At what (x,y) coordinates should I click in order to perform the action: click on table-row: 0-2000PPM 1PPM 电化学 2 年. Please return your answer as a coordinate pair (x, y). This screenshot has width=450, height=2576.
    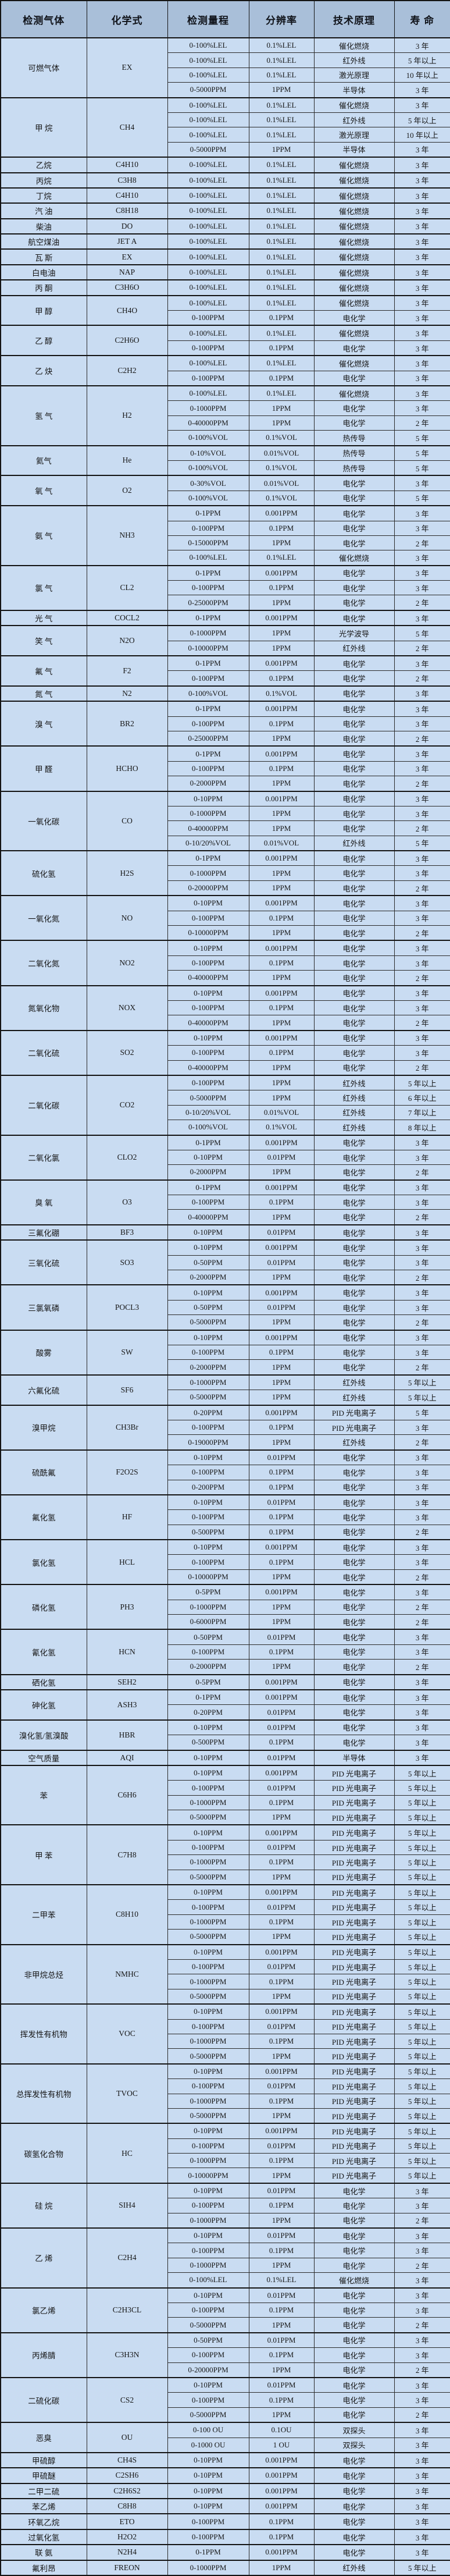
    Looking at the image, I should click on (226, 1172).